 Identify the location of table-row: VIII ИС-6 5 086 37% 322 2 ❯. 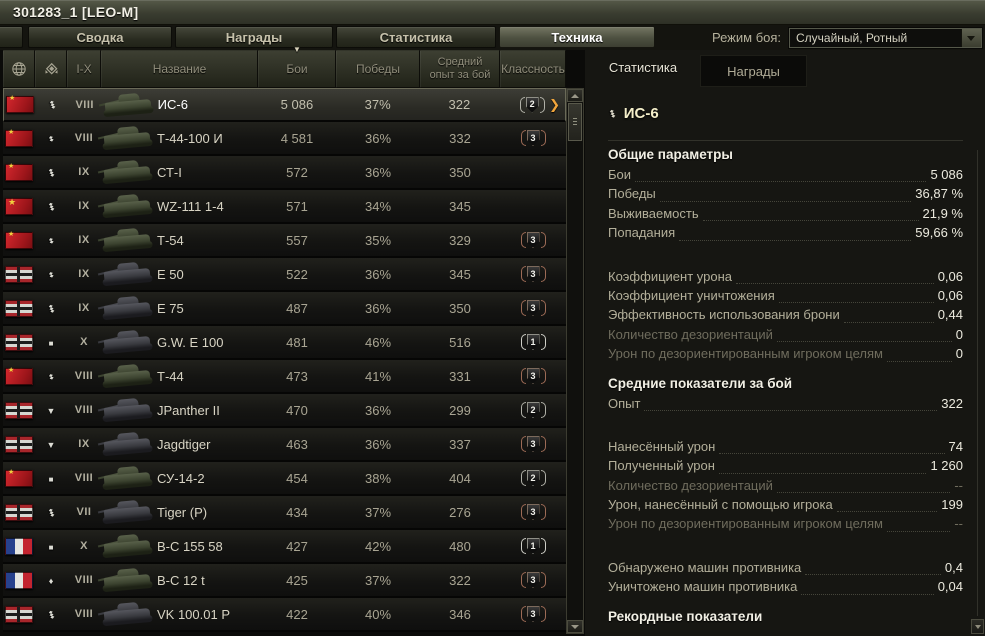
(284, 105).